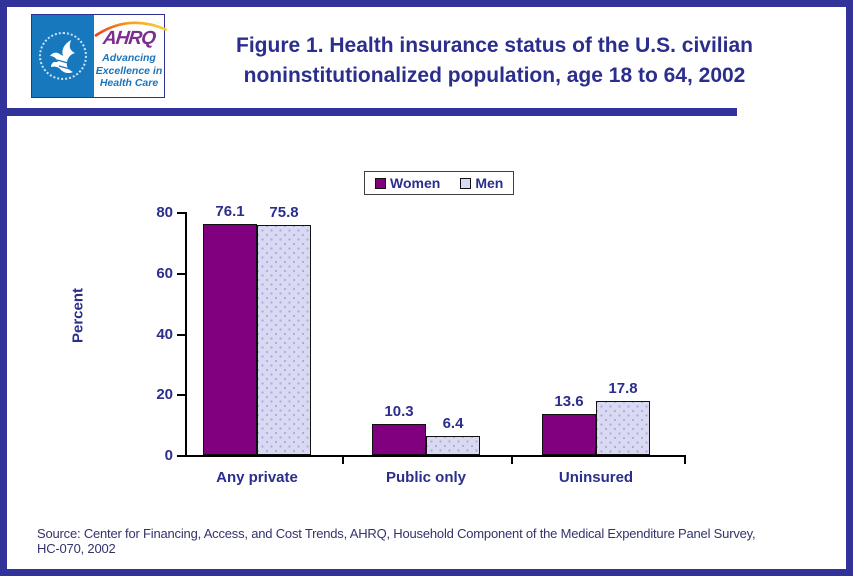  What do you see at coordinates (230, 211) in the screenshot?
I see `value-label: 76.1` at bounding box center [230, 211].